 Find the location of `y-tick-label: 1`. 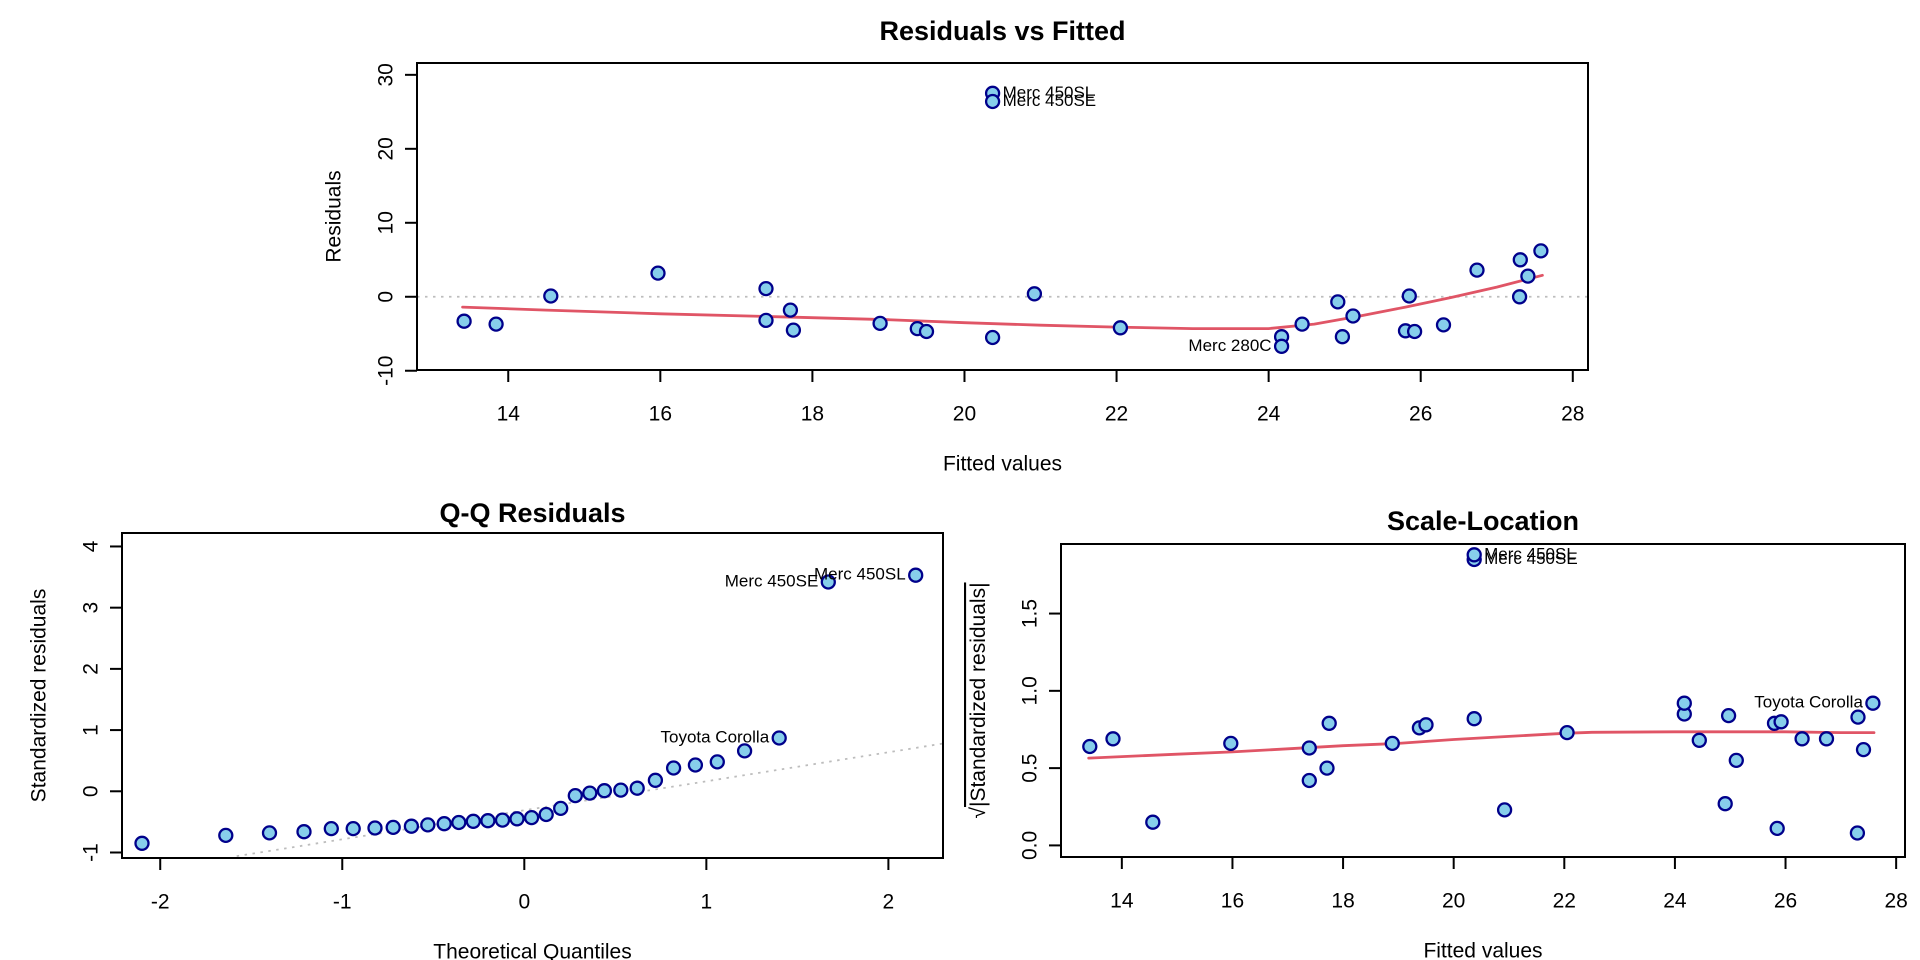

y-tick-label: 1 is located at coordinates (91, 730).